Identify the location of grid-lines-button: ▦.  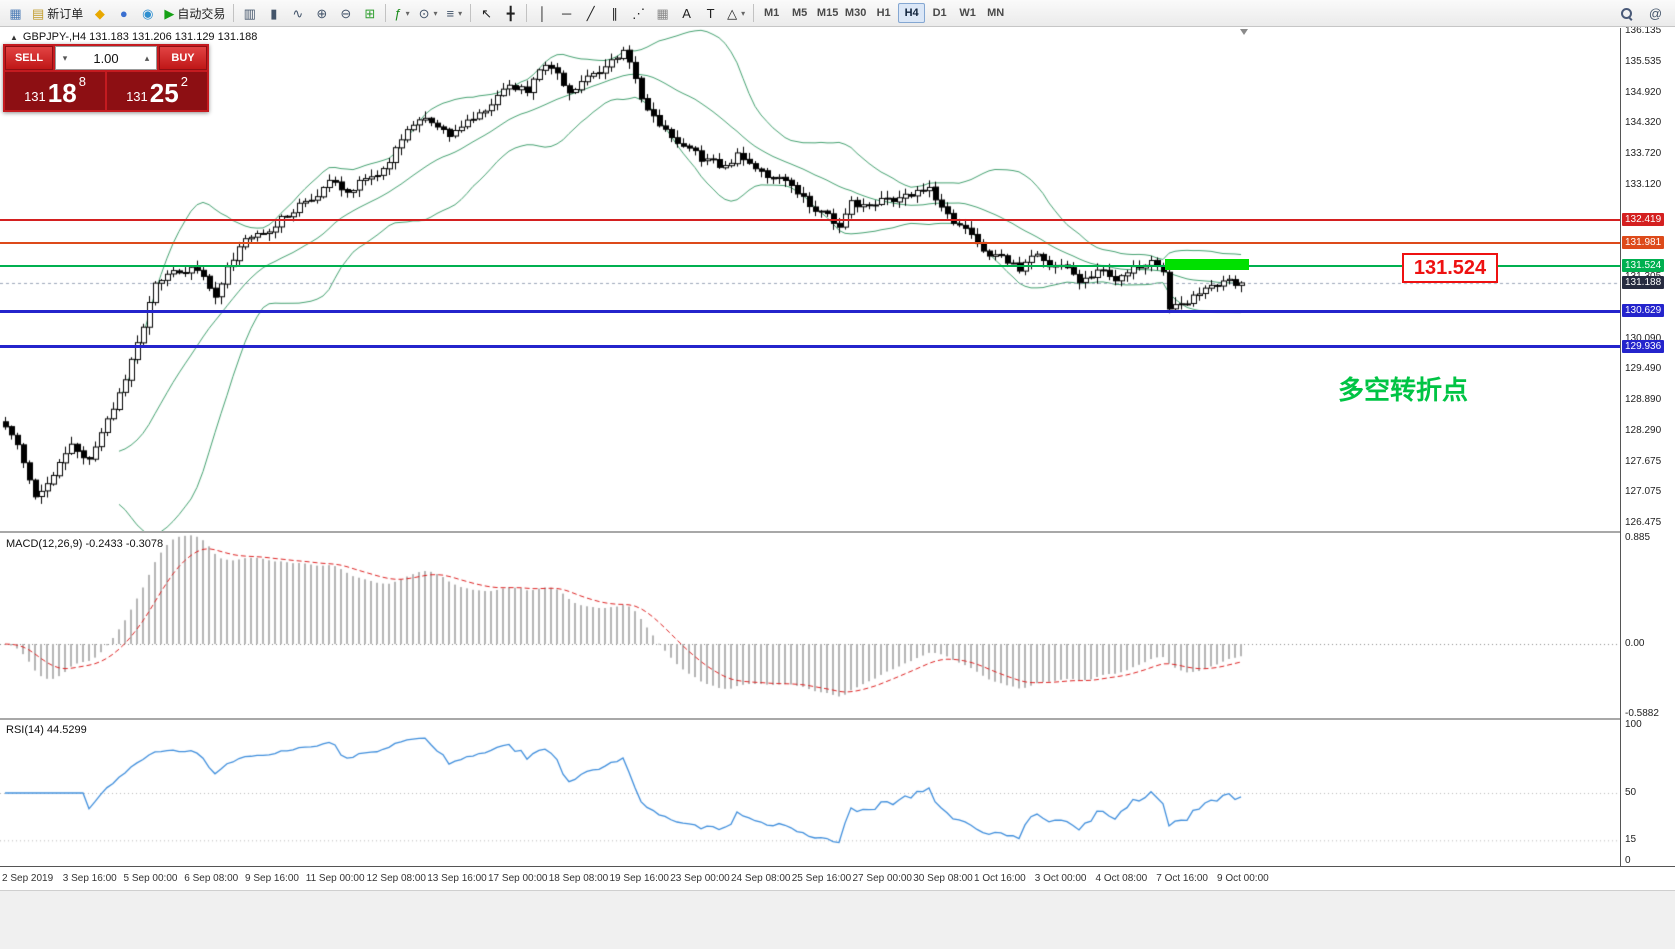
(662, 13).